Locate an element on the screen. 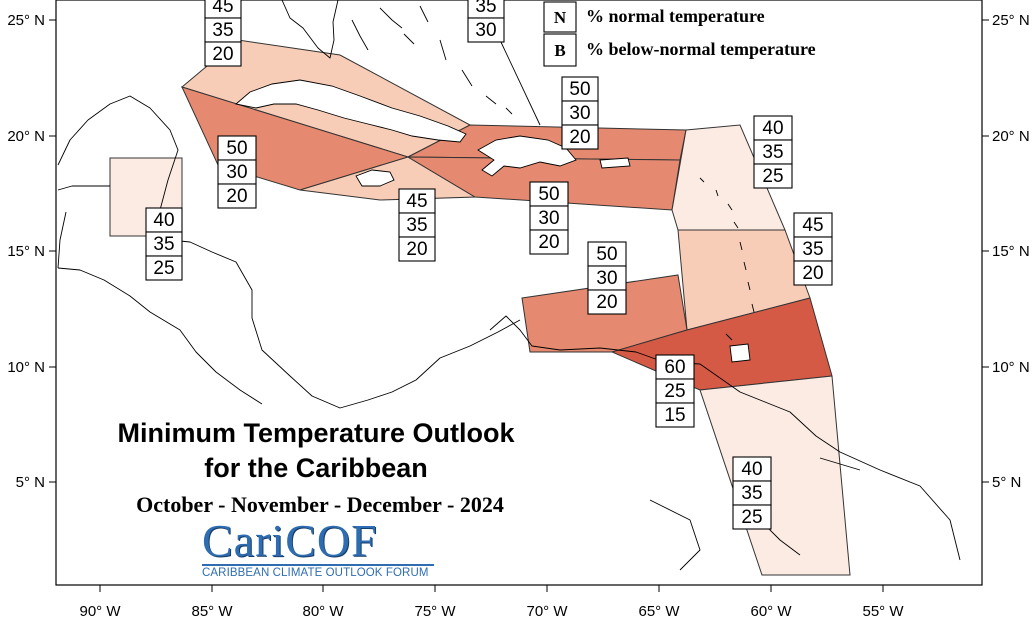 The image size is (1036, 635). prob-box-bahamas-north: 45 35 20 is located at coordinates (223, 33).